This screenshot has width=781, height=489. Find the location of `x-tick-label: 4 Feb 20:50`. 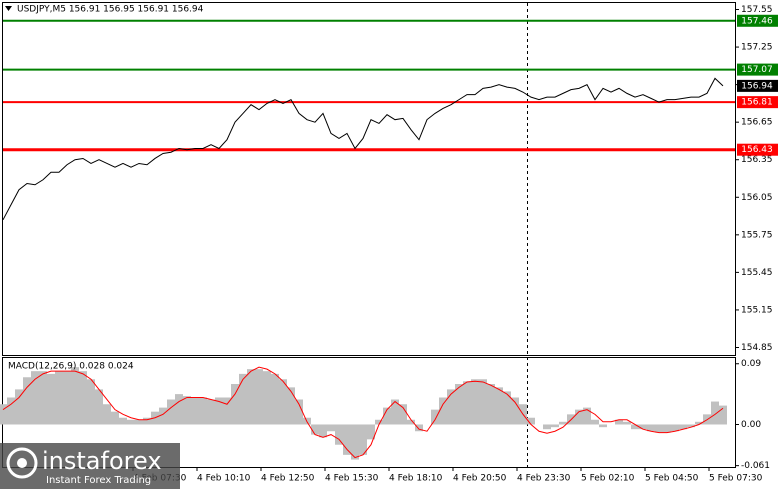

x-tick-label: 4 Feb 20:50 is located at coordinates (480, 479).